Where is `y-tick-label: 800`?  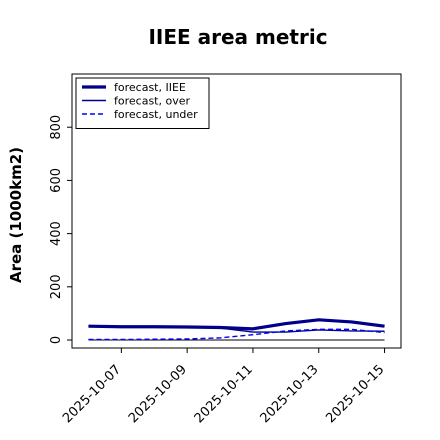
y-tick-label: 800 is located at coordinates (56, 127).